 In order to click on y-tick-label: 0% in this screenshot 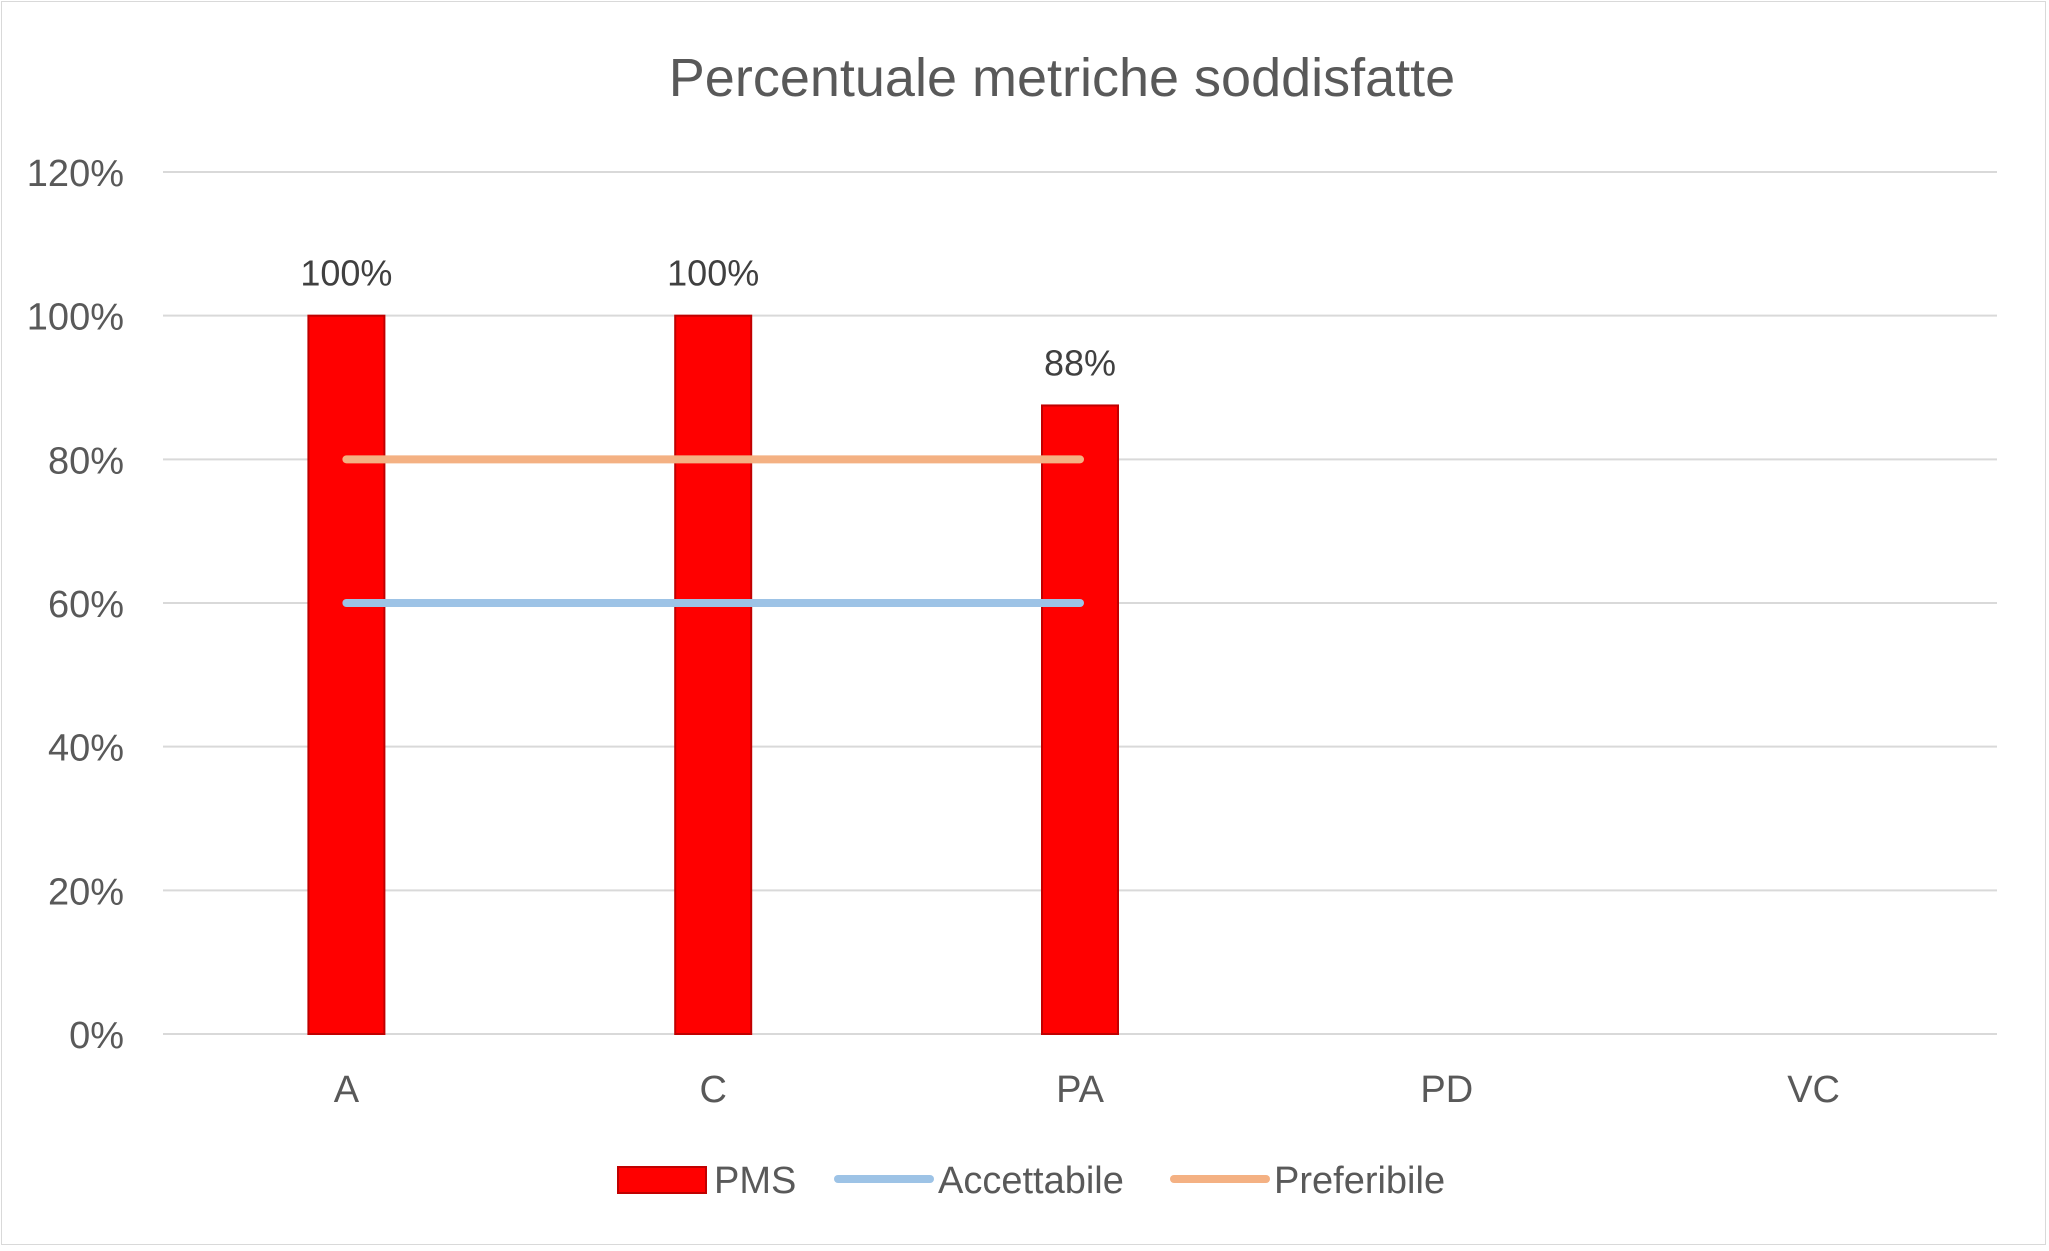, I will do `click(96, 1036)`.